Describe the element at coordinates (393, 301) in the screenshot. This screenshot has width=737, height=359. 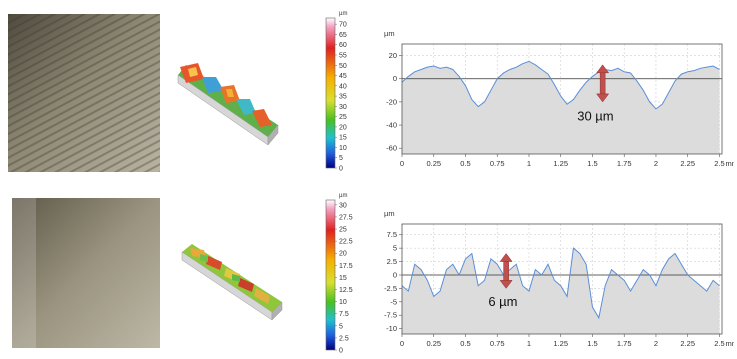
I see `y-tick-label: -5` at that location.